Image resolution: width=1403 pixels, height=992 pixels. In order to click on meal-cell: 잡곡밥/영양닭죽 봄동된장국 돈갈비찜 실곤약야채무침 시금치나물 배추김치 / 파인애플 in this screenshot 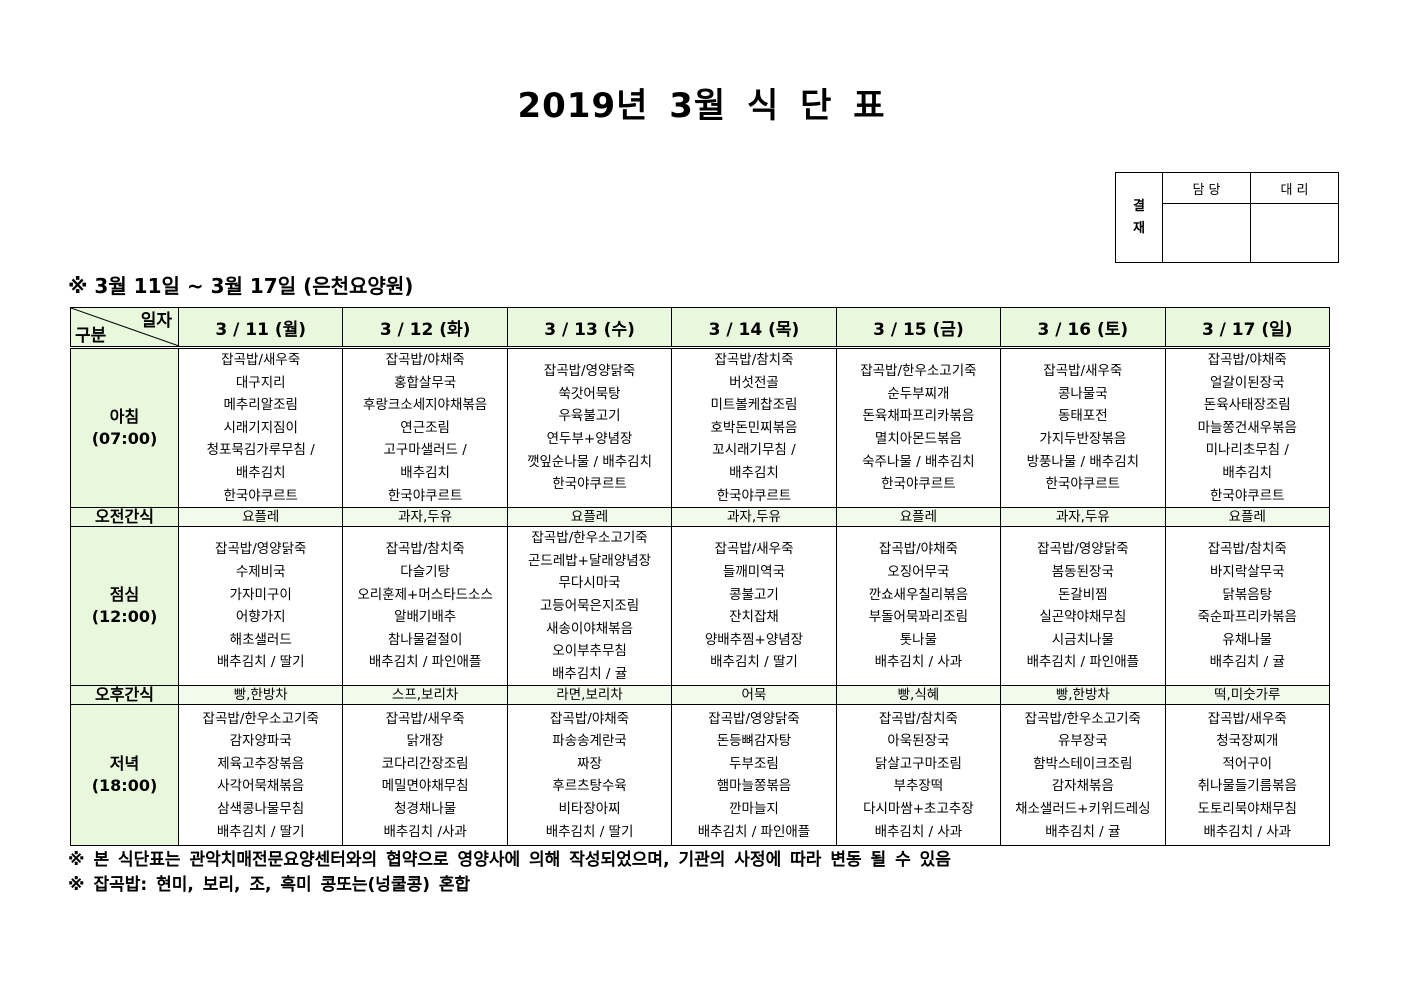, I will do `click(1083, 606)`.